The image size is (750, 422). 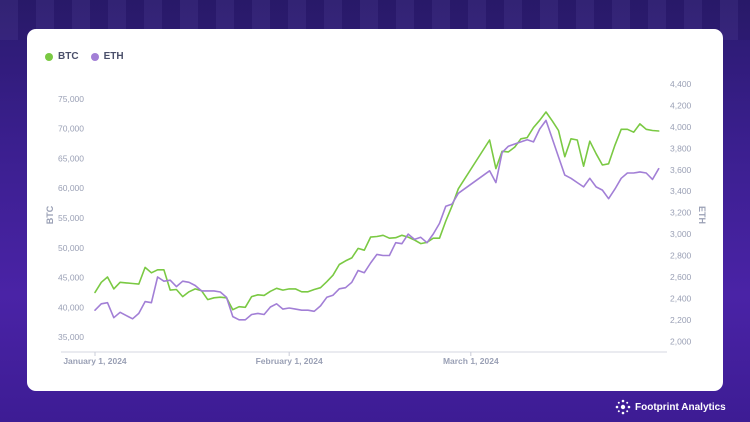 What do you see at coordinates (68, 56) in the screenshot?
I see `legend-label-btc: BTC` at bounding box center [68, 56].